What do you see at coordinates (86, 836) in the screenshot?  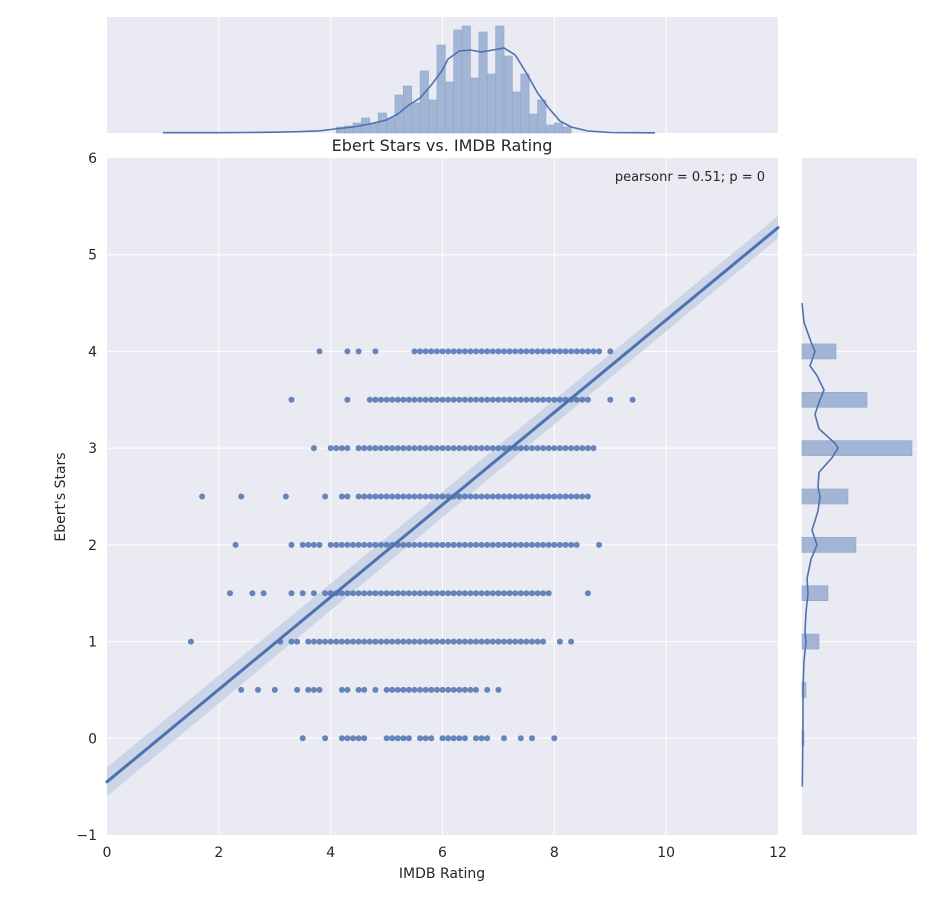 I see `y-tick-label: −1` at bounding box center [86, 836].